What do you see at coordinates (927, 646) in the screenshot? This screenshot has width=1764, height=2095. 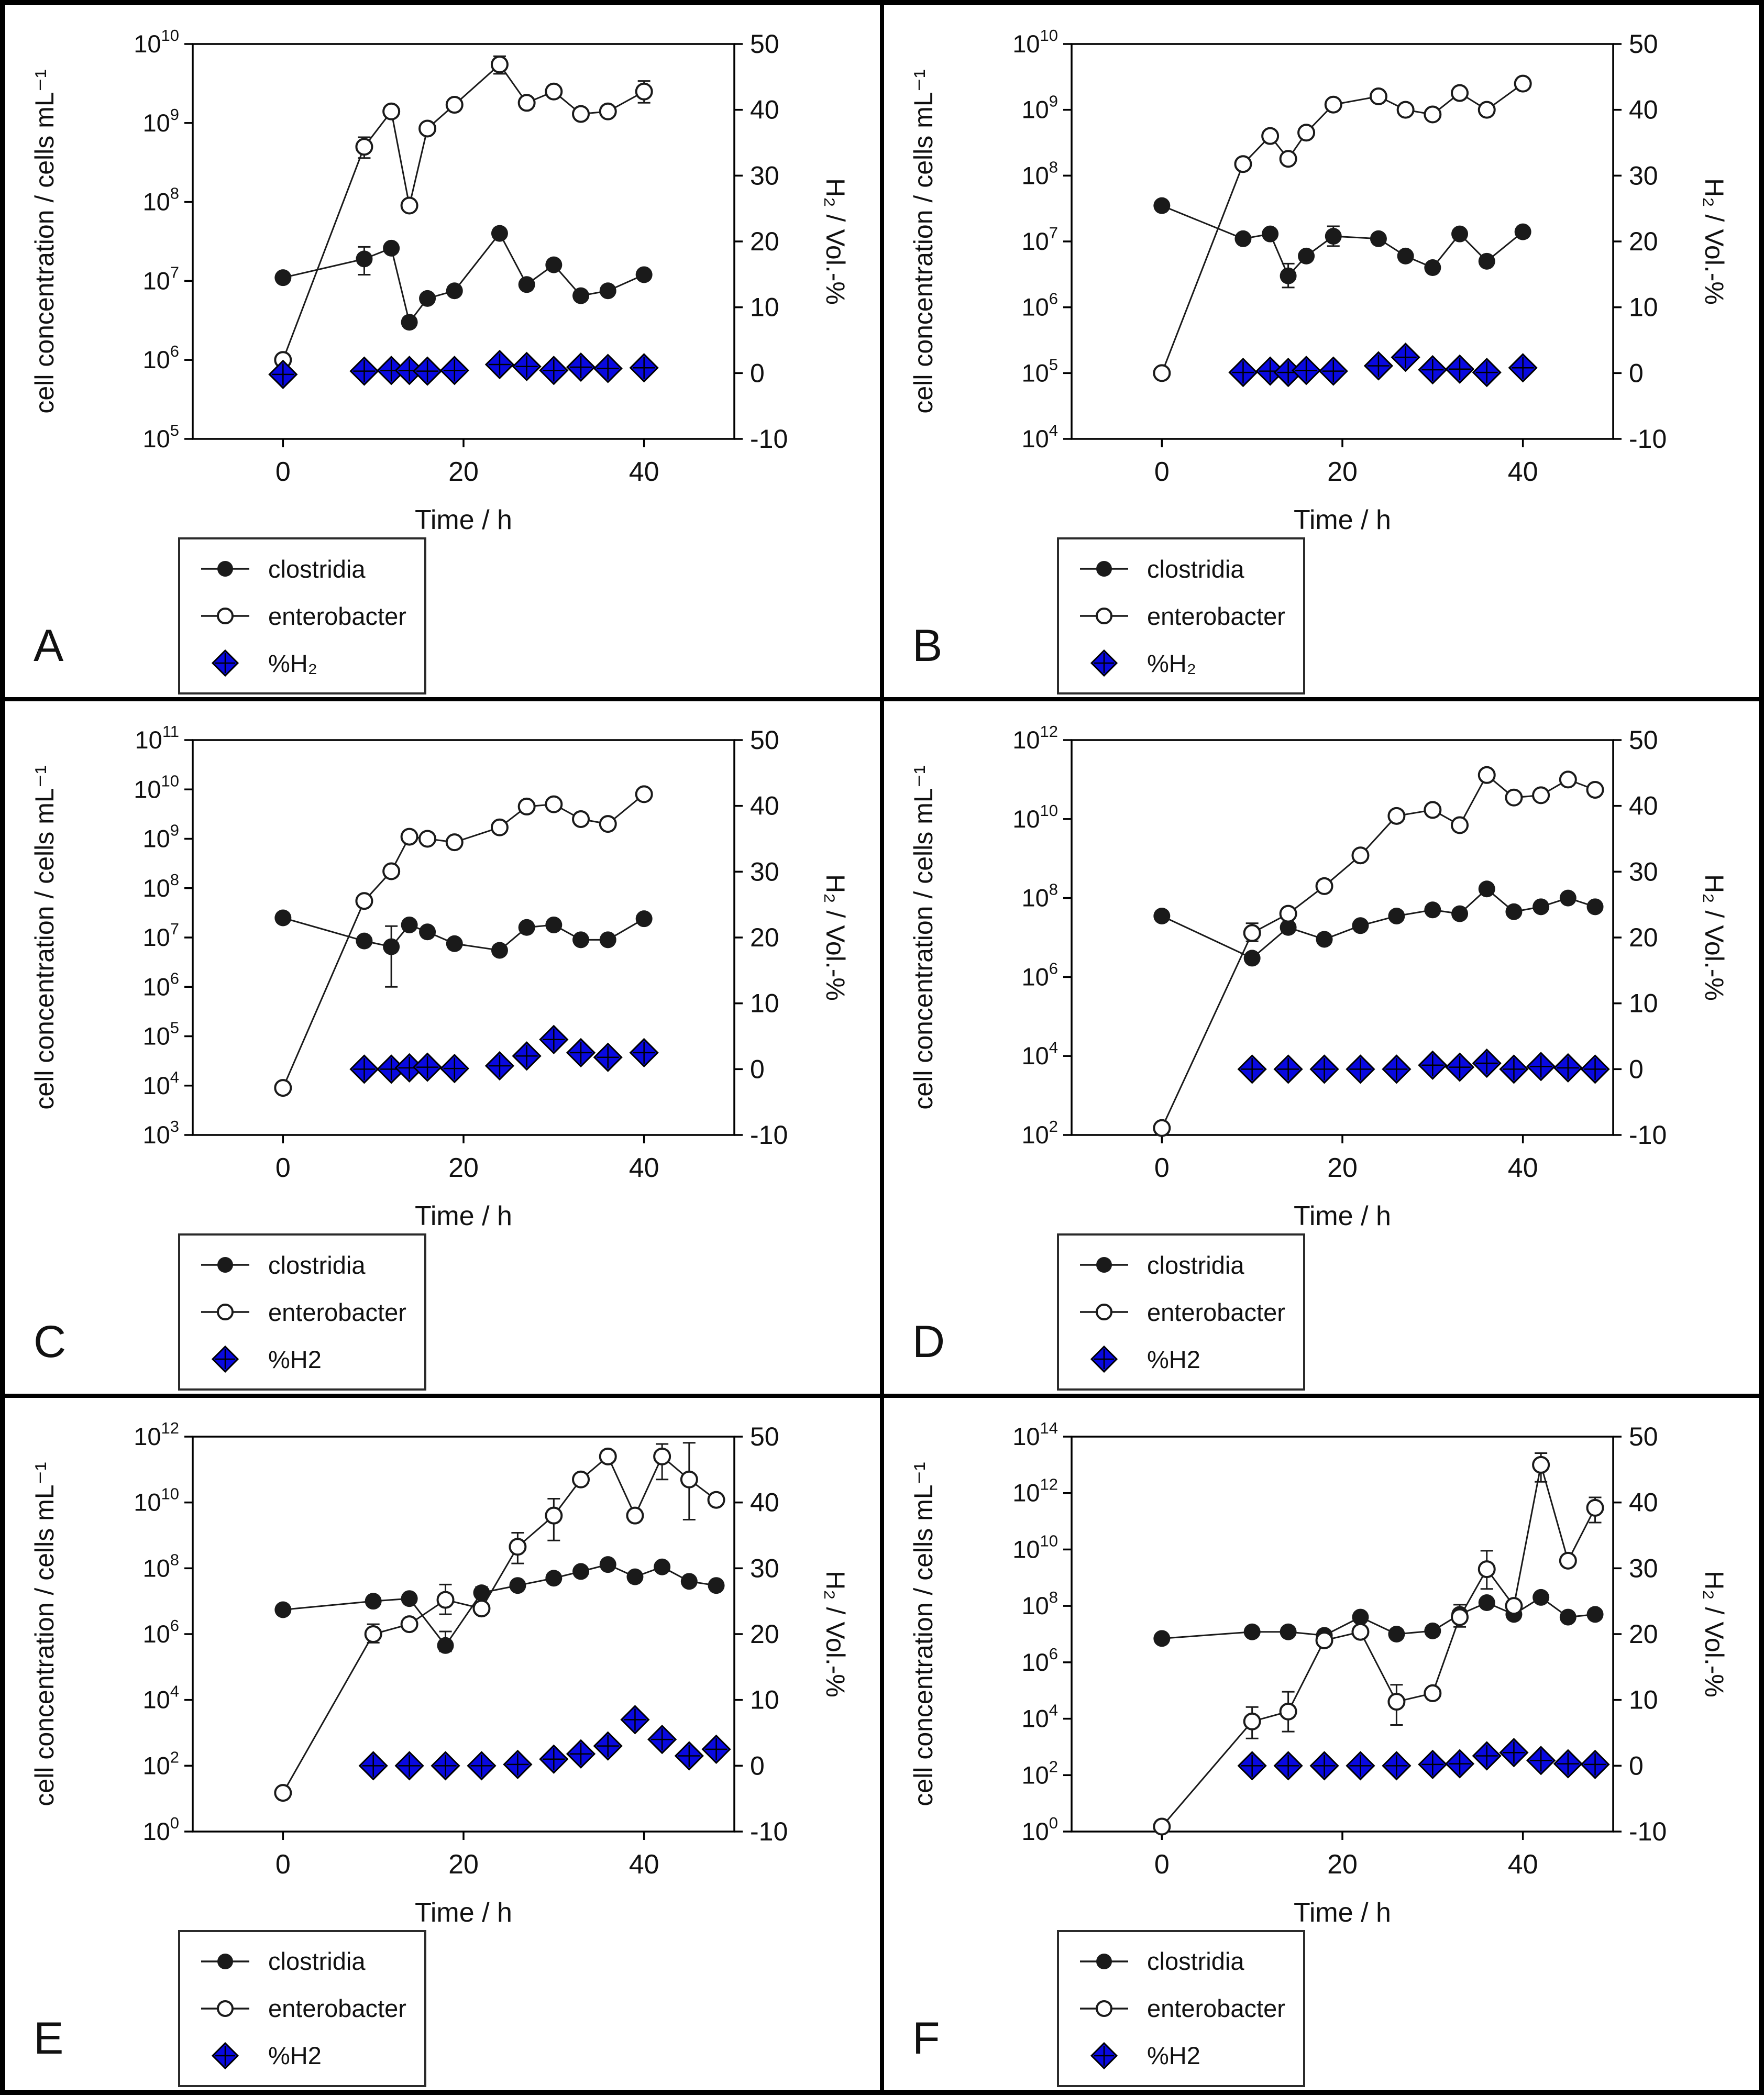 I see `panel-letter-b: B` at bounding box center [927, 646].